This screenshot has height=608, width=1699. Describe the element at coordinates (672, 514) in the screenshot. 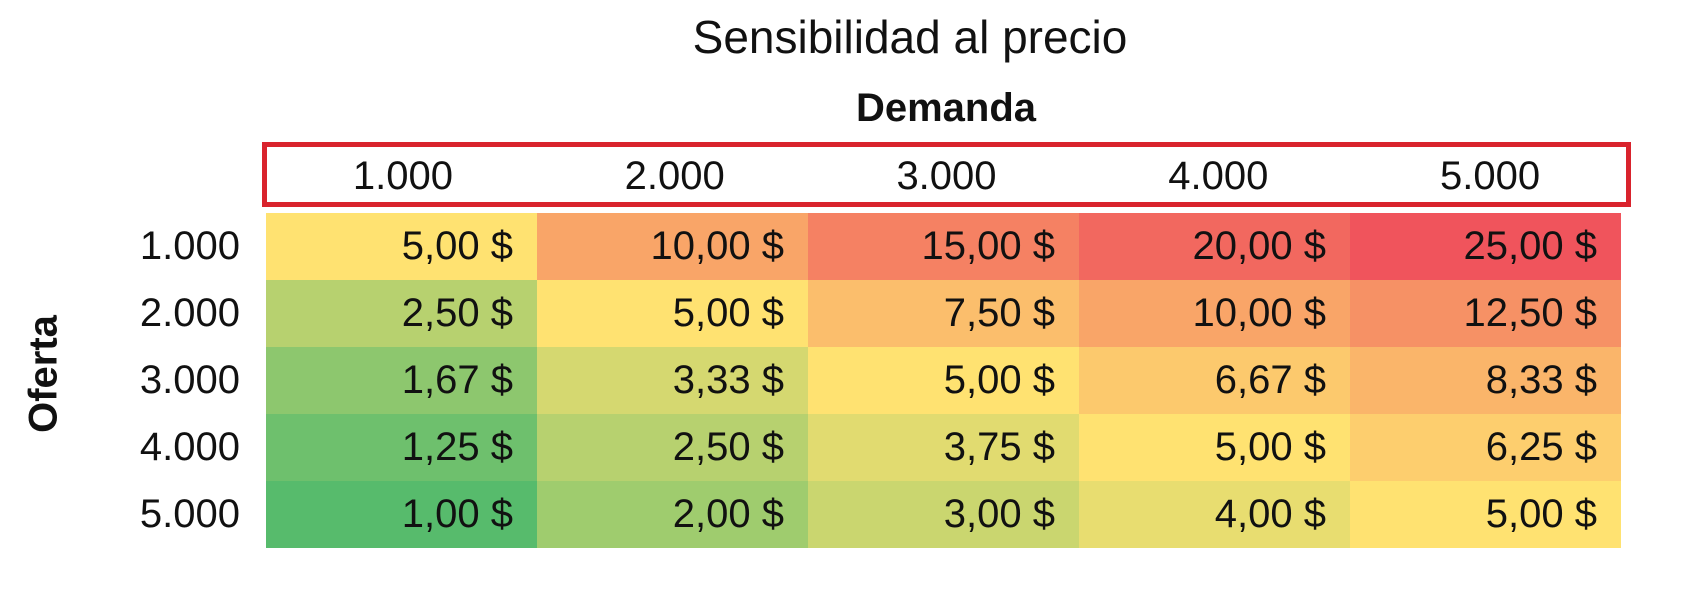

I see `heatmap-cell: 2,00 $` at that location.